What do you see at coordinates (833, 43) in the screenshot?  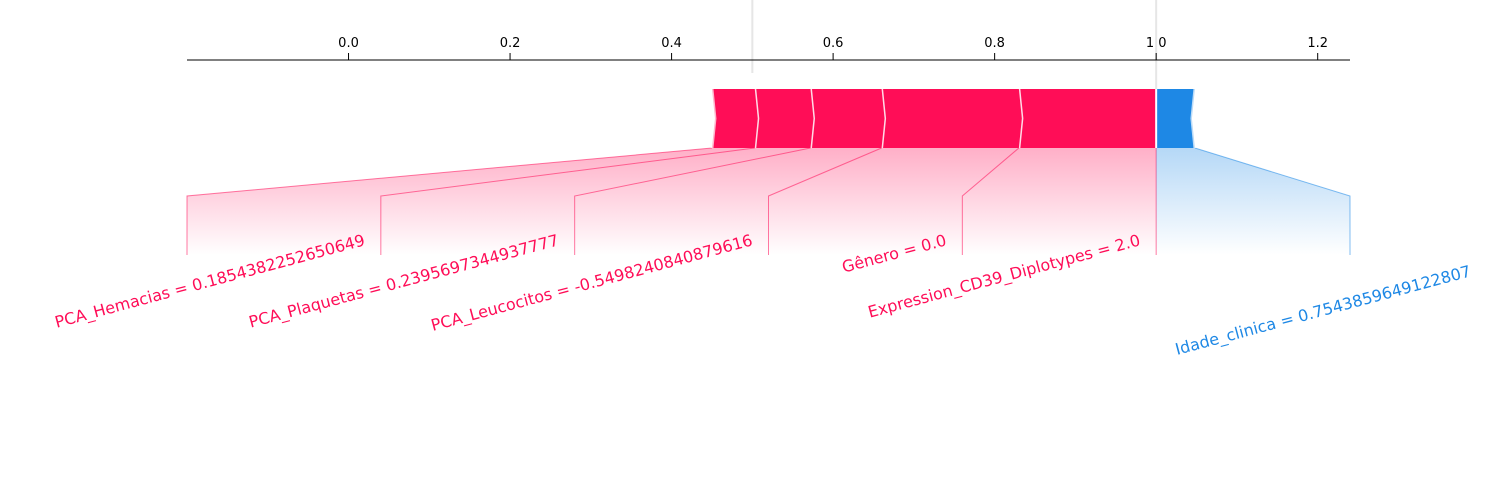 I see `x-tick-label: 0.6` at bounding box center [833, 43].